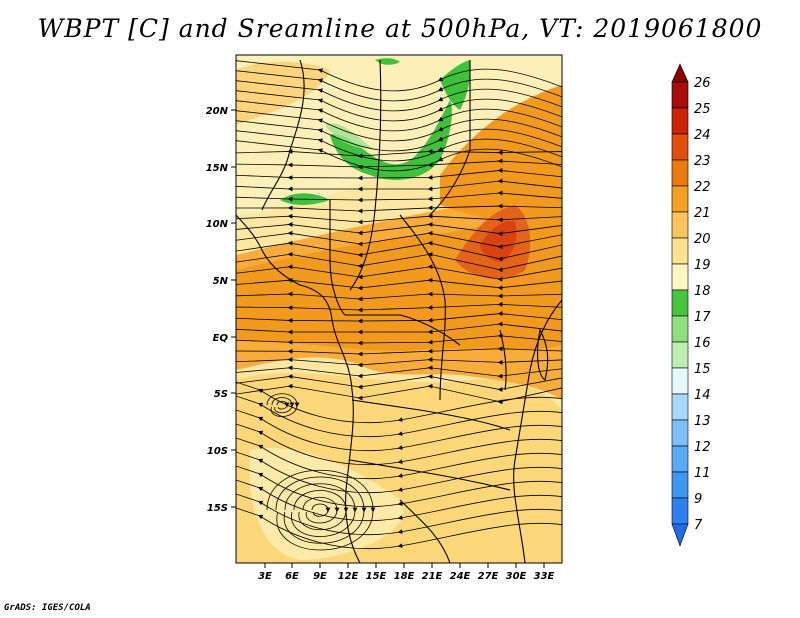  What do you see at coordinates (217, 168) in the screenshot?
I see `lat-label-15n: 15N` at bounding box center [217, 168].